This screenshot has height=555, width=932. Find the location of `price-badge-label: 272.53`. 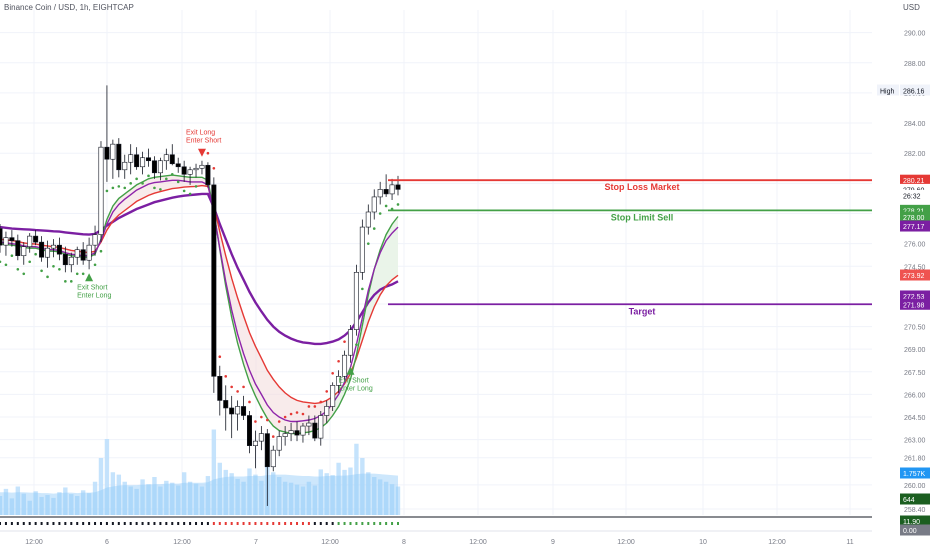

price-badge-label: 272.53 is located at coordinates (914, 297).